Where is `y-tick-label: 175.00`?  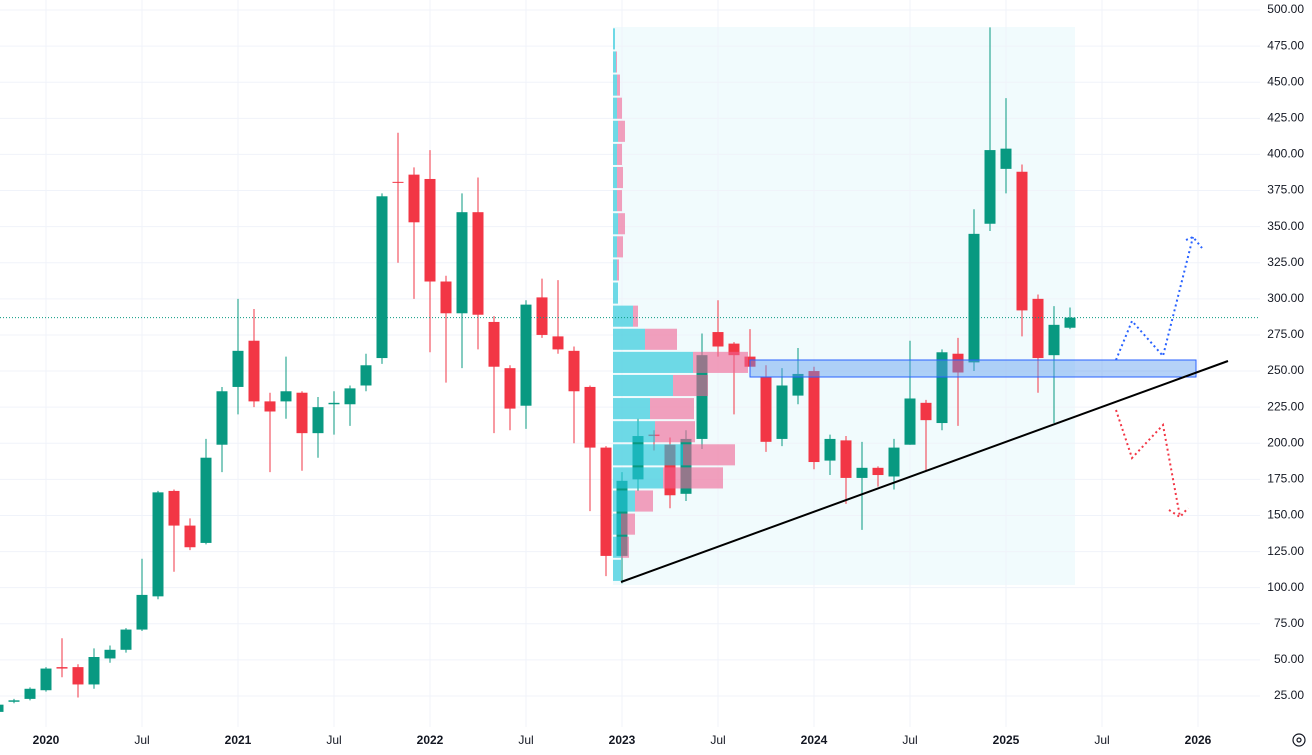
y-tick-label: 175.00 is located at coordinates (1285, 479).